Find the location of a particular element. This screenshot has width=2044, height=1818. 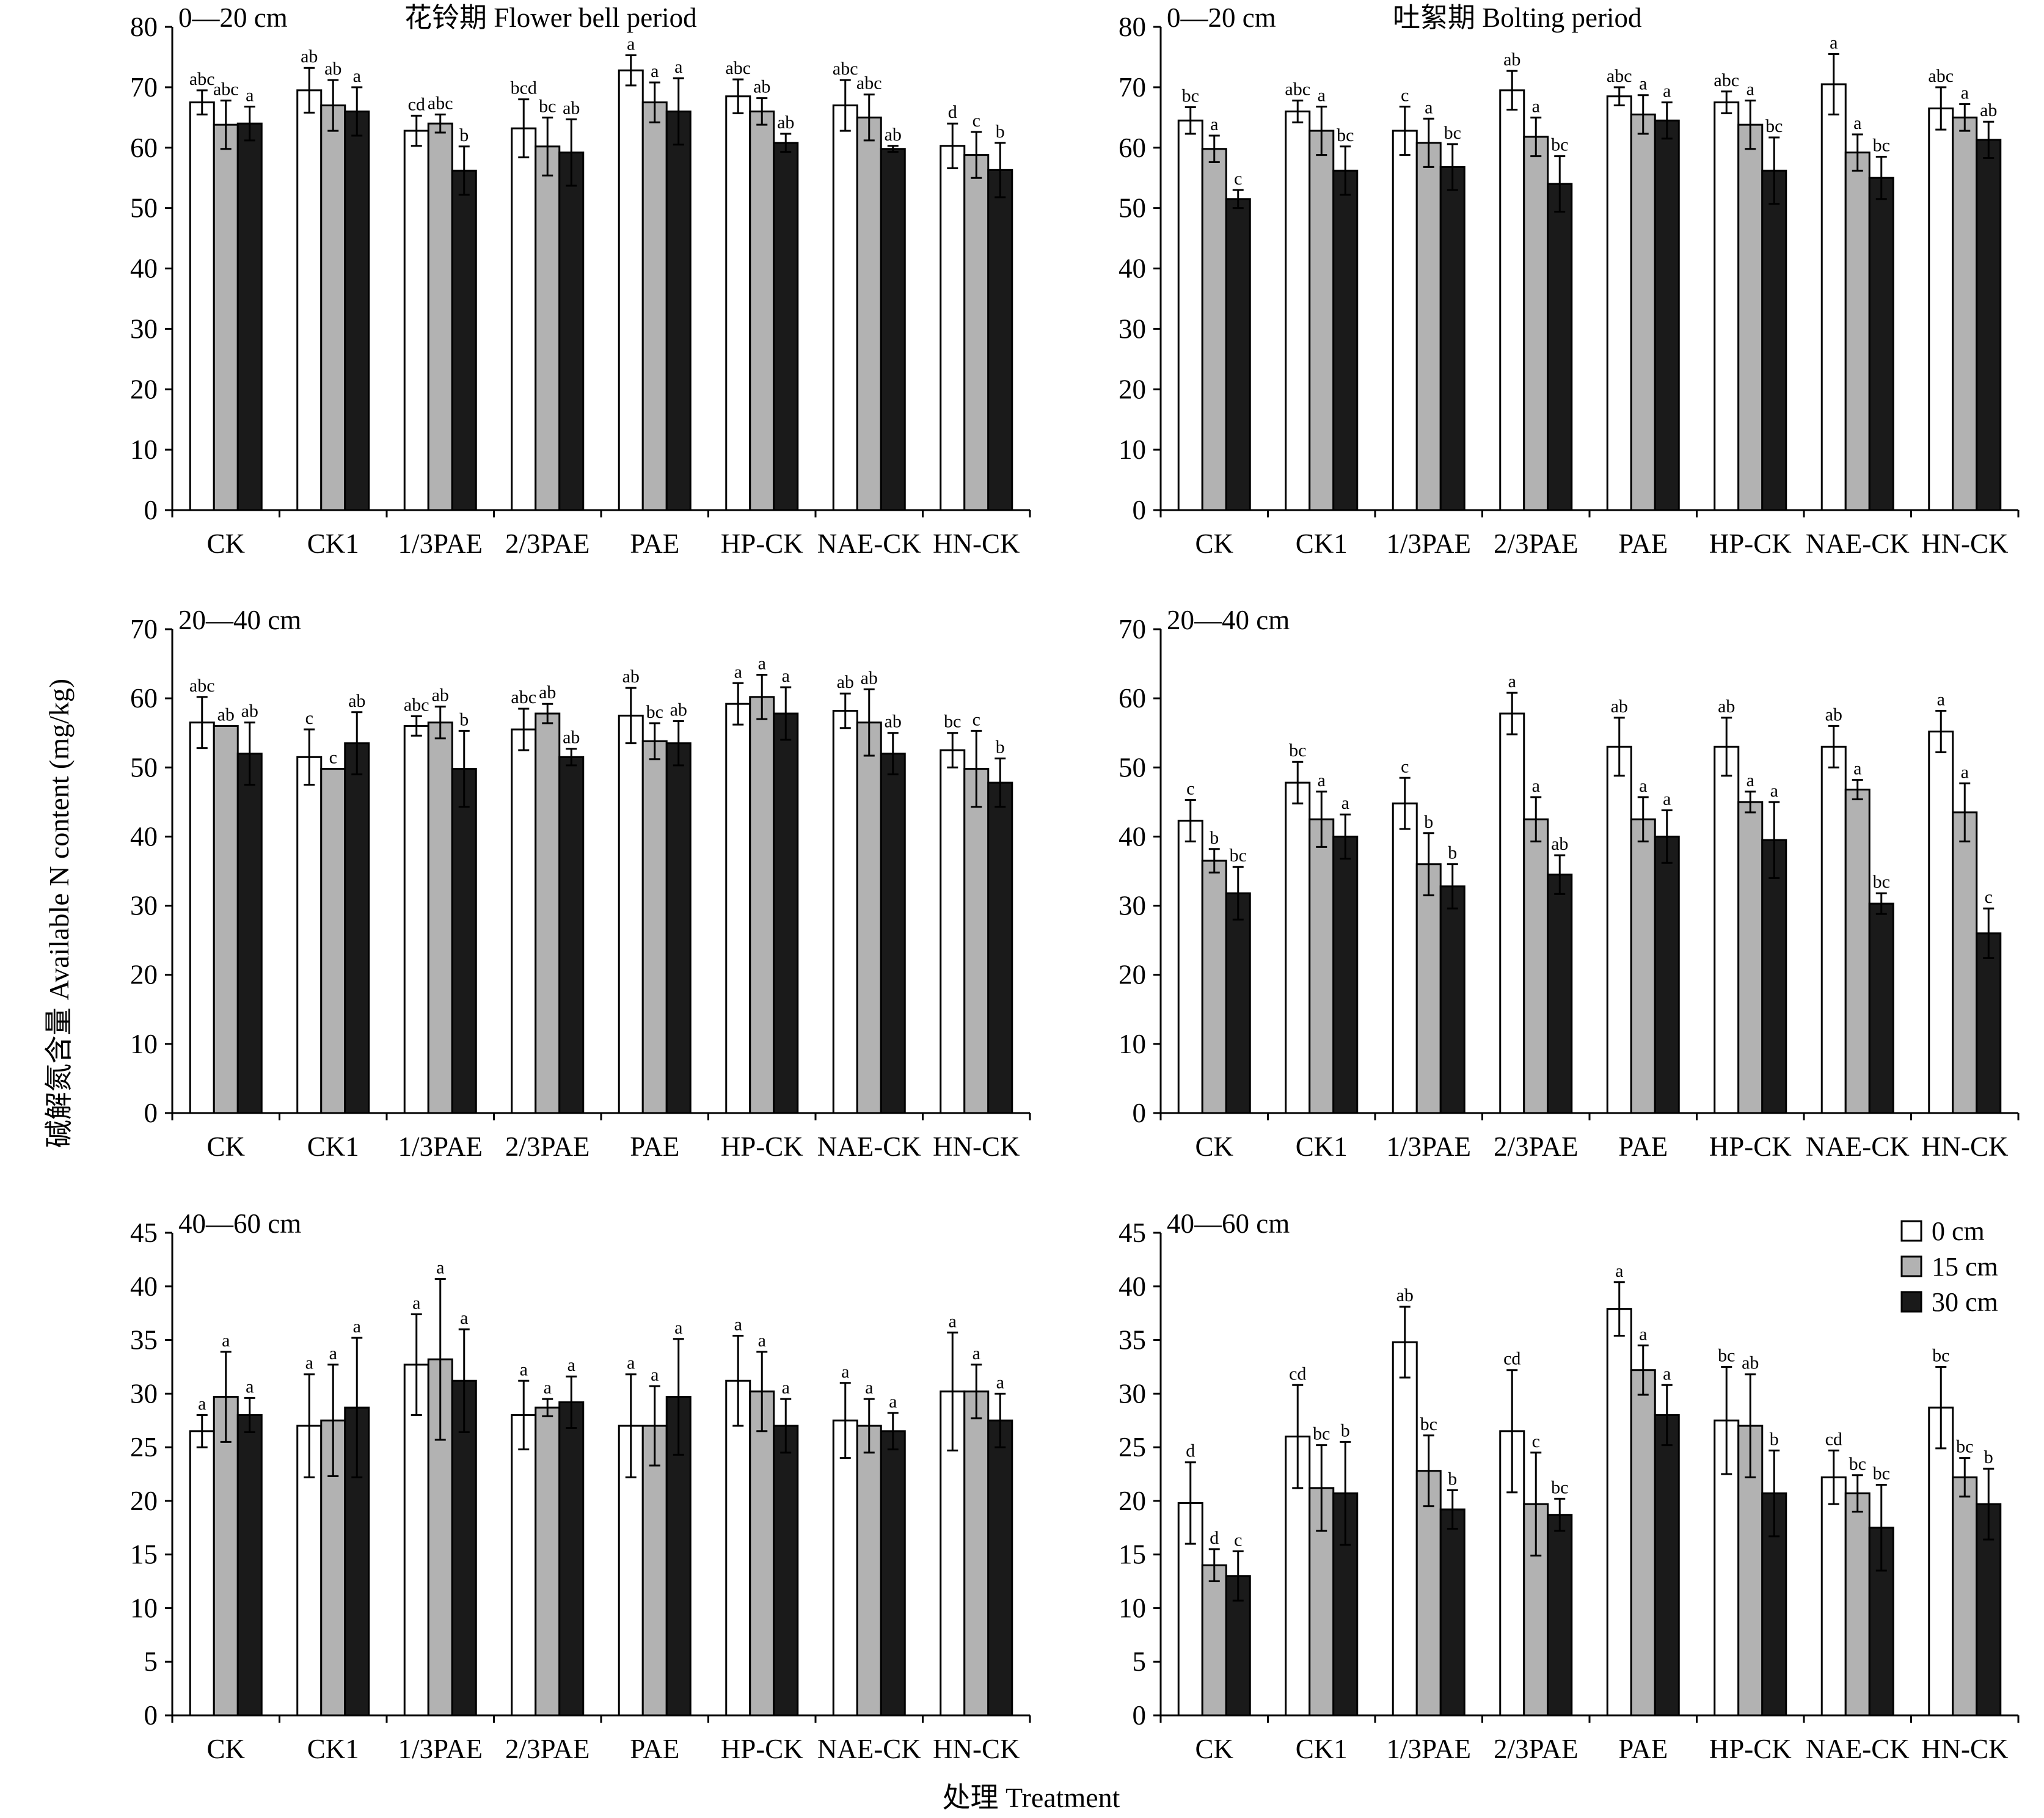

panel-title: 吐絮期 Bolting period is located at coordinates (1517, 17).